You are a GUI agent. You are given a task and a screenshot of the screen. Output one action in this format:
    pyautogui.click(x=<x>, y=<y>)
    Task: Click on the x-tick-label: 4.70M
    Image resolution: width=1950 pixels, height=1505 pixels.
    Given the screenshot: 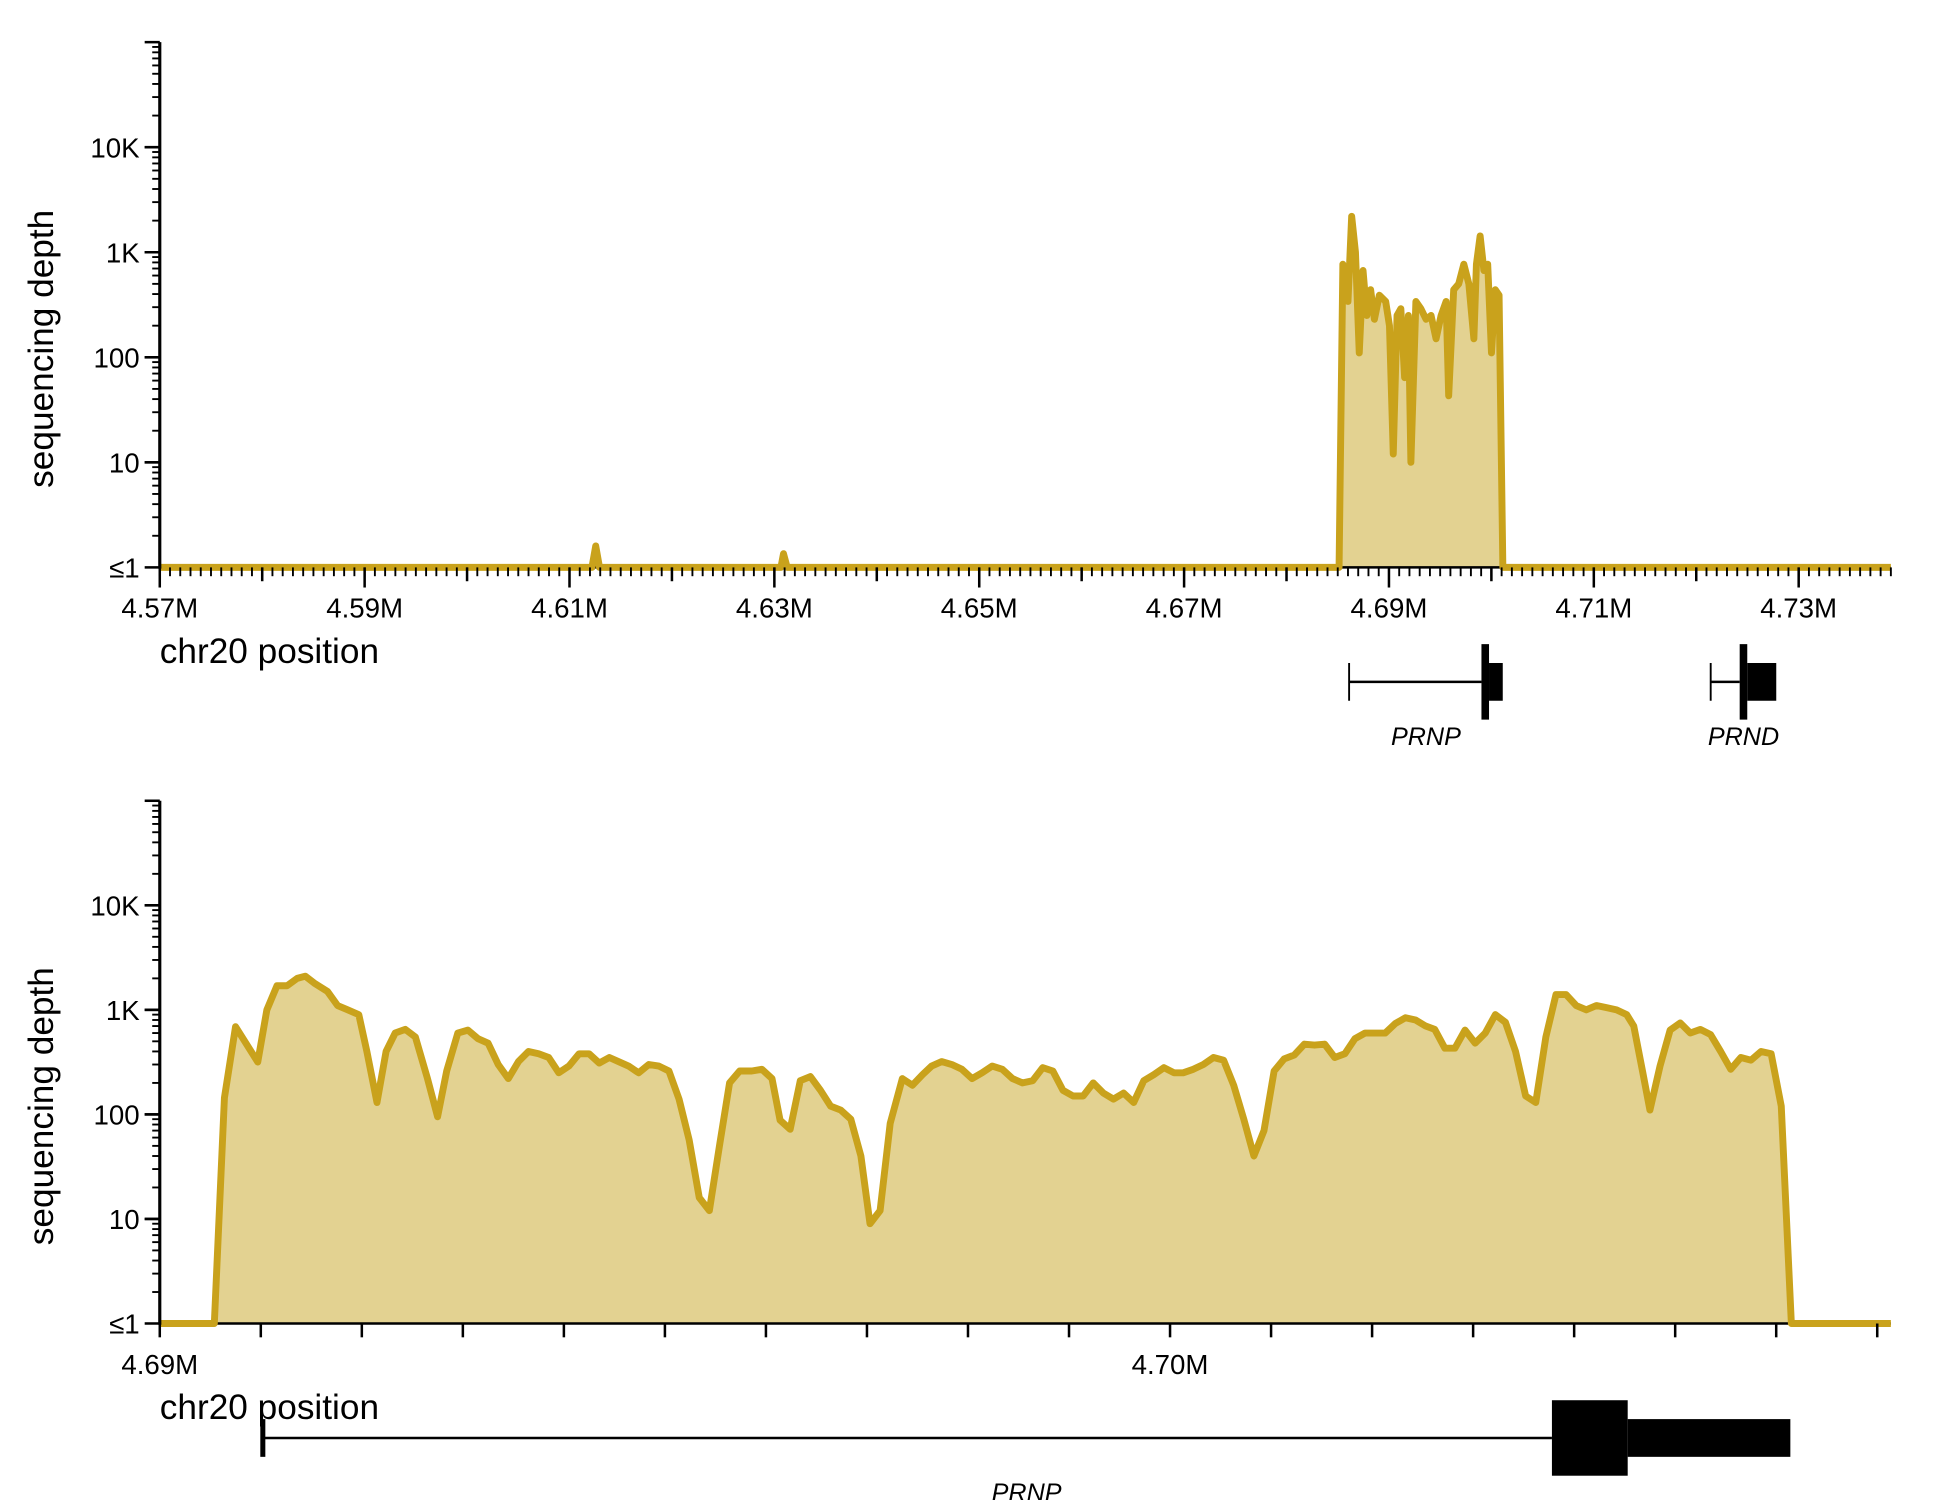 What is the action you would take?
    pyautogui.click(x=1170, y=1364)
    